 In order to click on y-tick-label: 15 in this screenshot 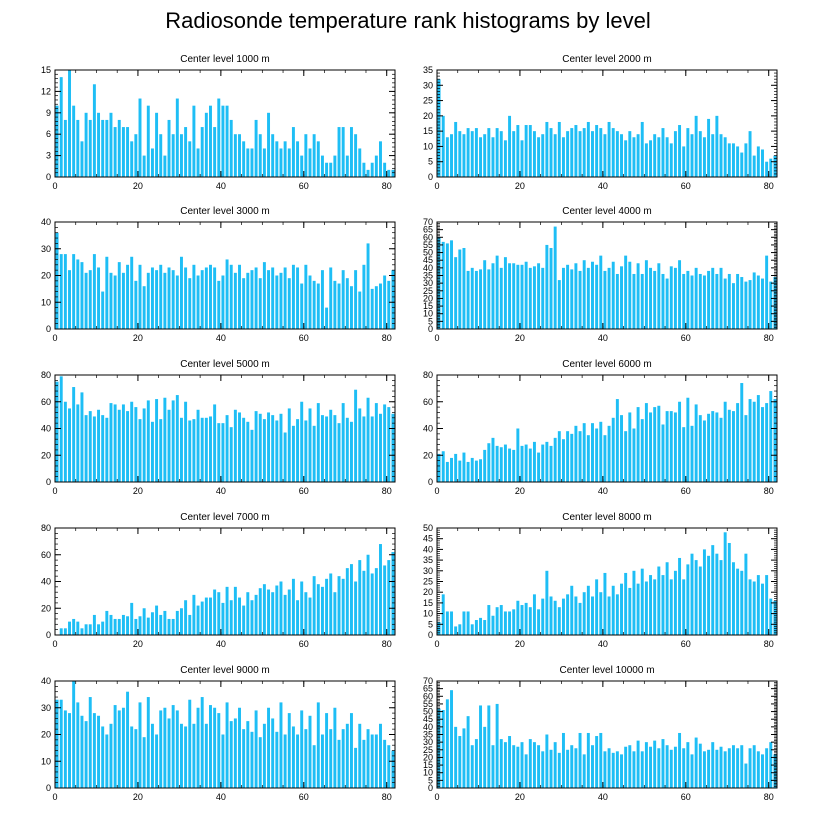, I will do `click(428, 765)`.